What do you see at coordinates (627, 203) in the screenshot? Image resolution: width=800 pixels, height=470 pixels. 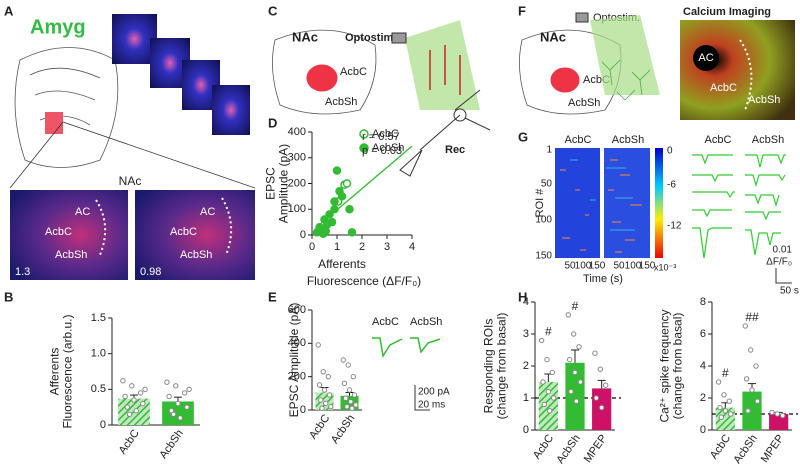 I see `heatmap` at bounding box center [627, 203].